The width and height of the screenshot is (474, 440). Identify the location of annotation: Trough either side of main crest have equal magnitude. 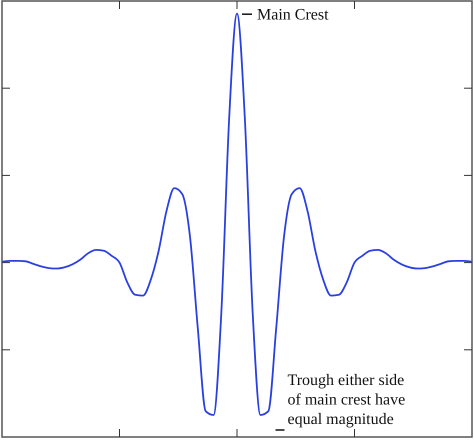
(347, 400).